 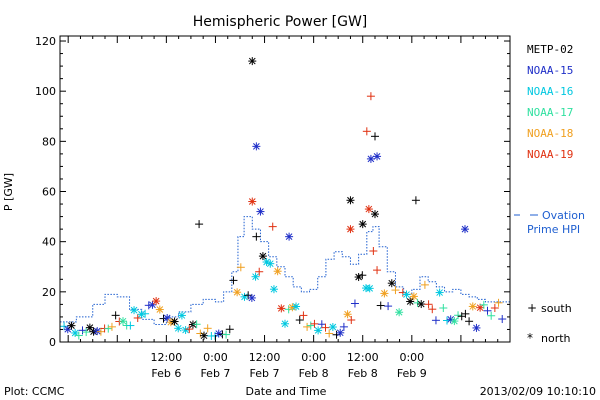 I want to click on legend-entry-metp-02: METP-02, so click(x=550, y=49).